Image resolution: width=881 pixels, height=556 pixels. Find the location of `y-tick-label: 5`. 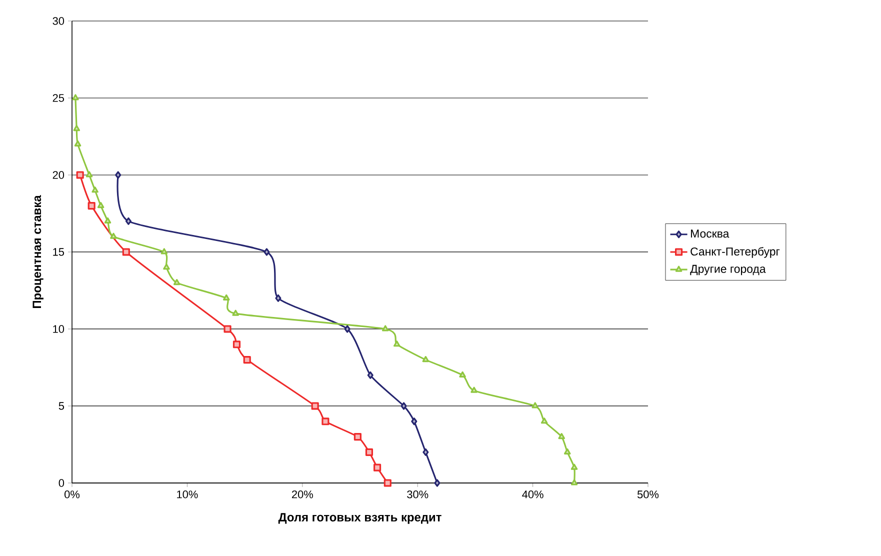

y-tick-label: 5 is located at coordinates (61, 406).